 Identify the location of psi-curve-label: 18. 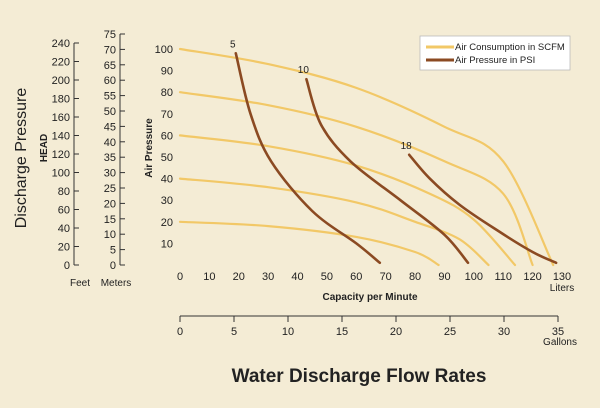
(407, 146).